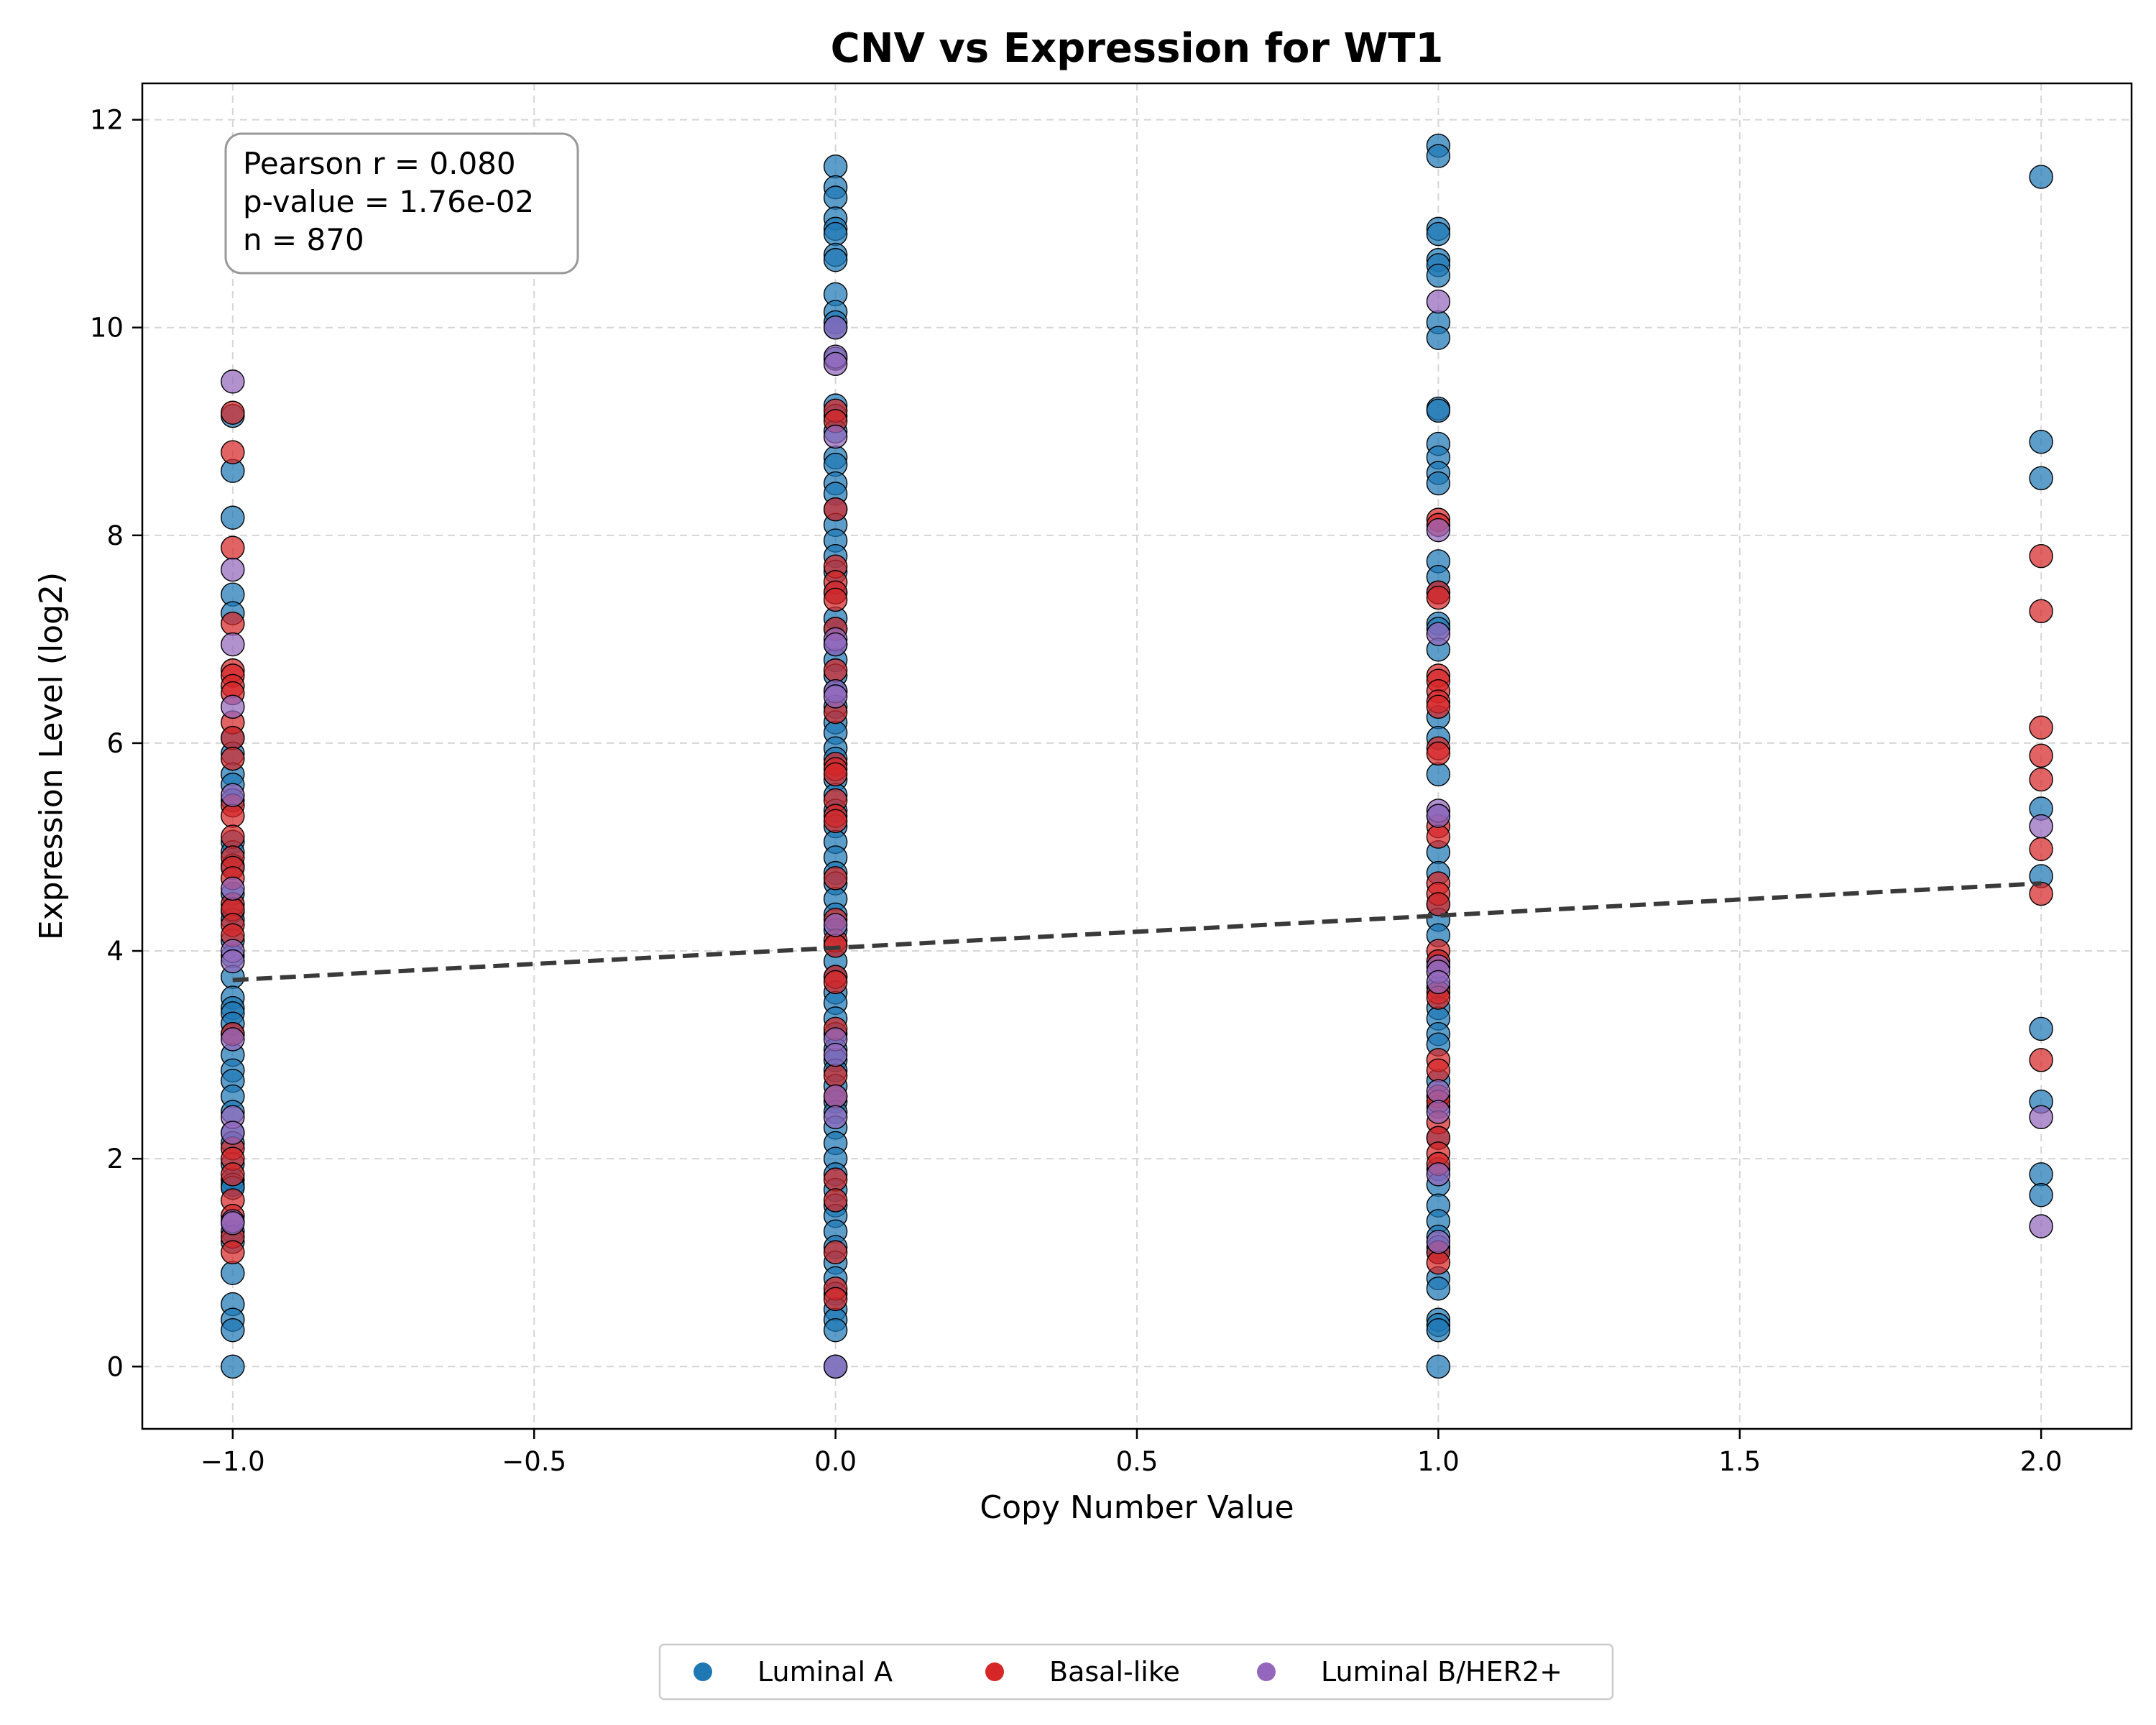 The width and height of the screenshot is (2156, 1725). I want to click on trend-line, so click(1137, 932).